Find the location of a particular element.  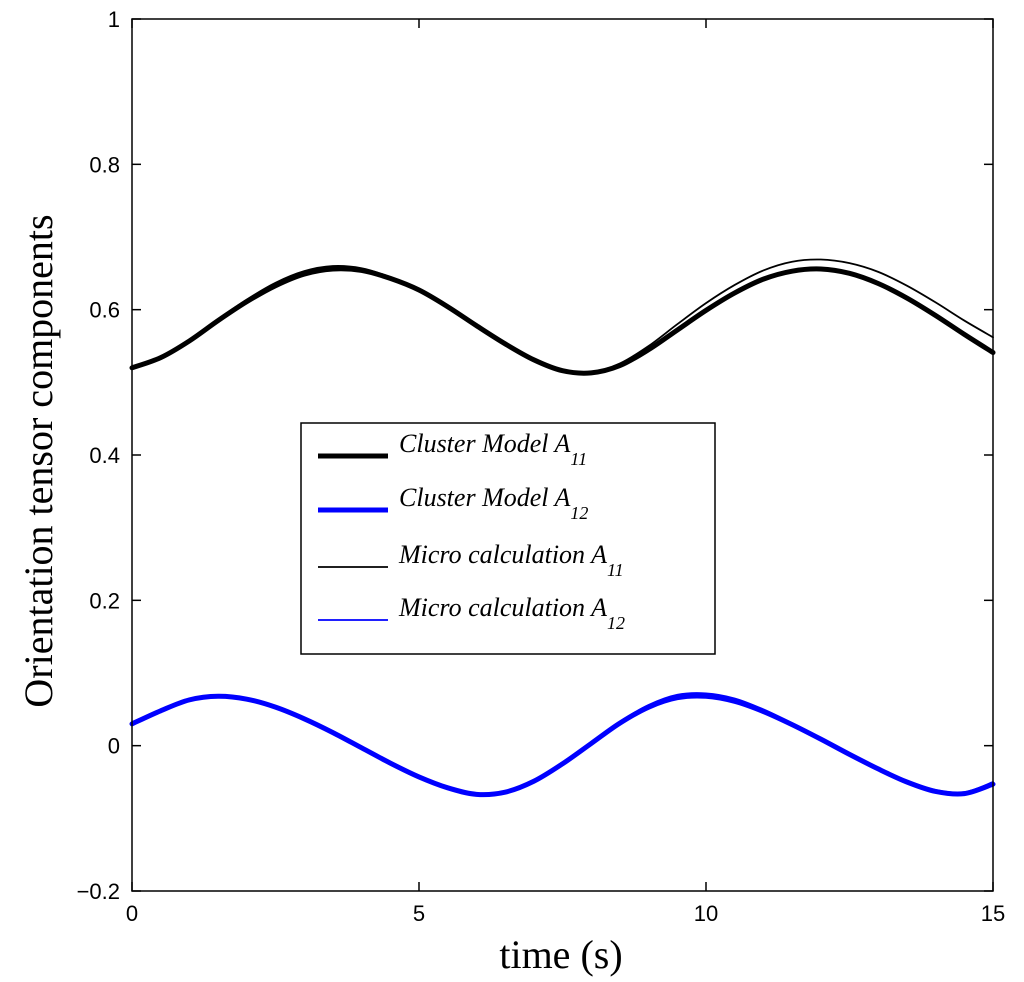

y-tick-label: 0.2 is located at coordinates (104, 600).